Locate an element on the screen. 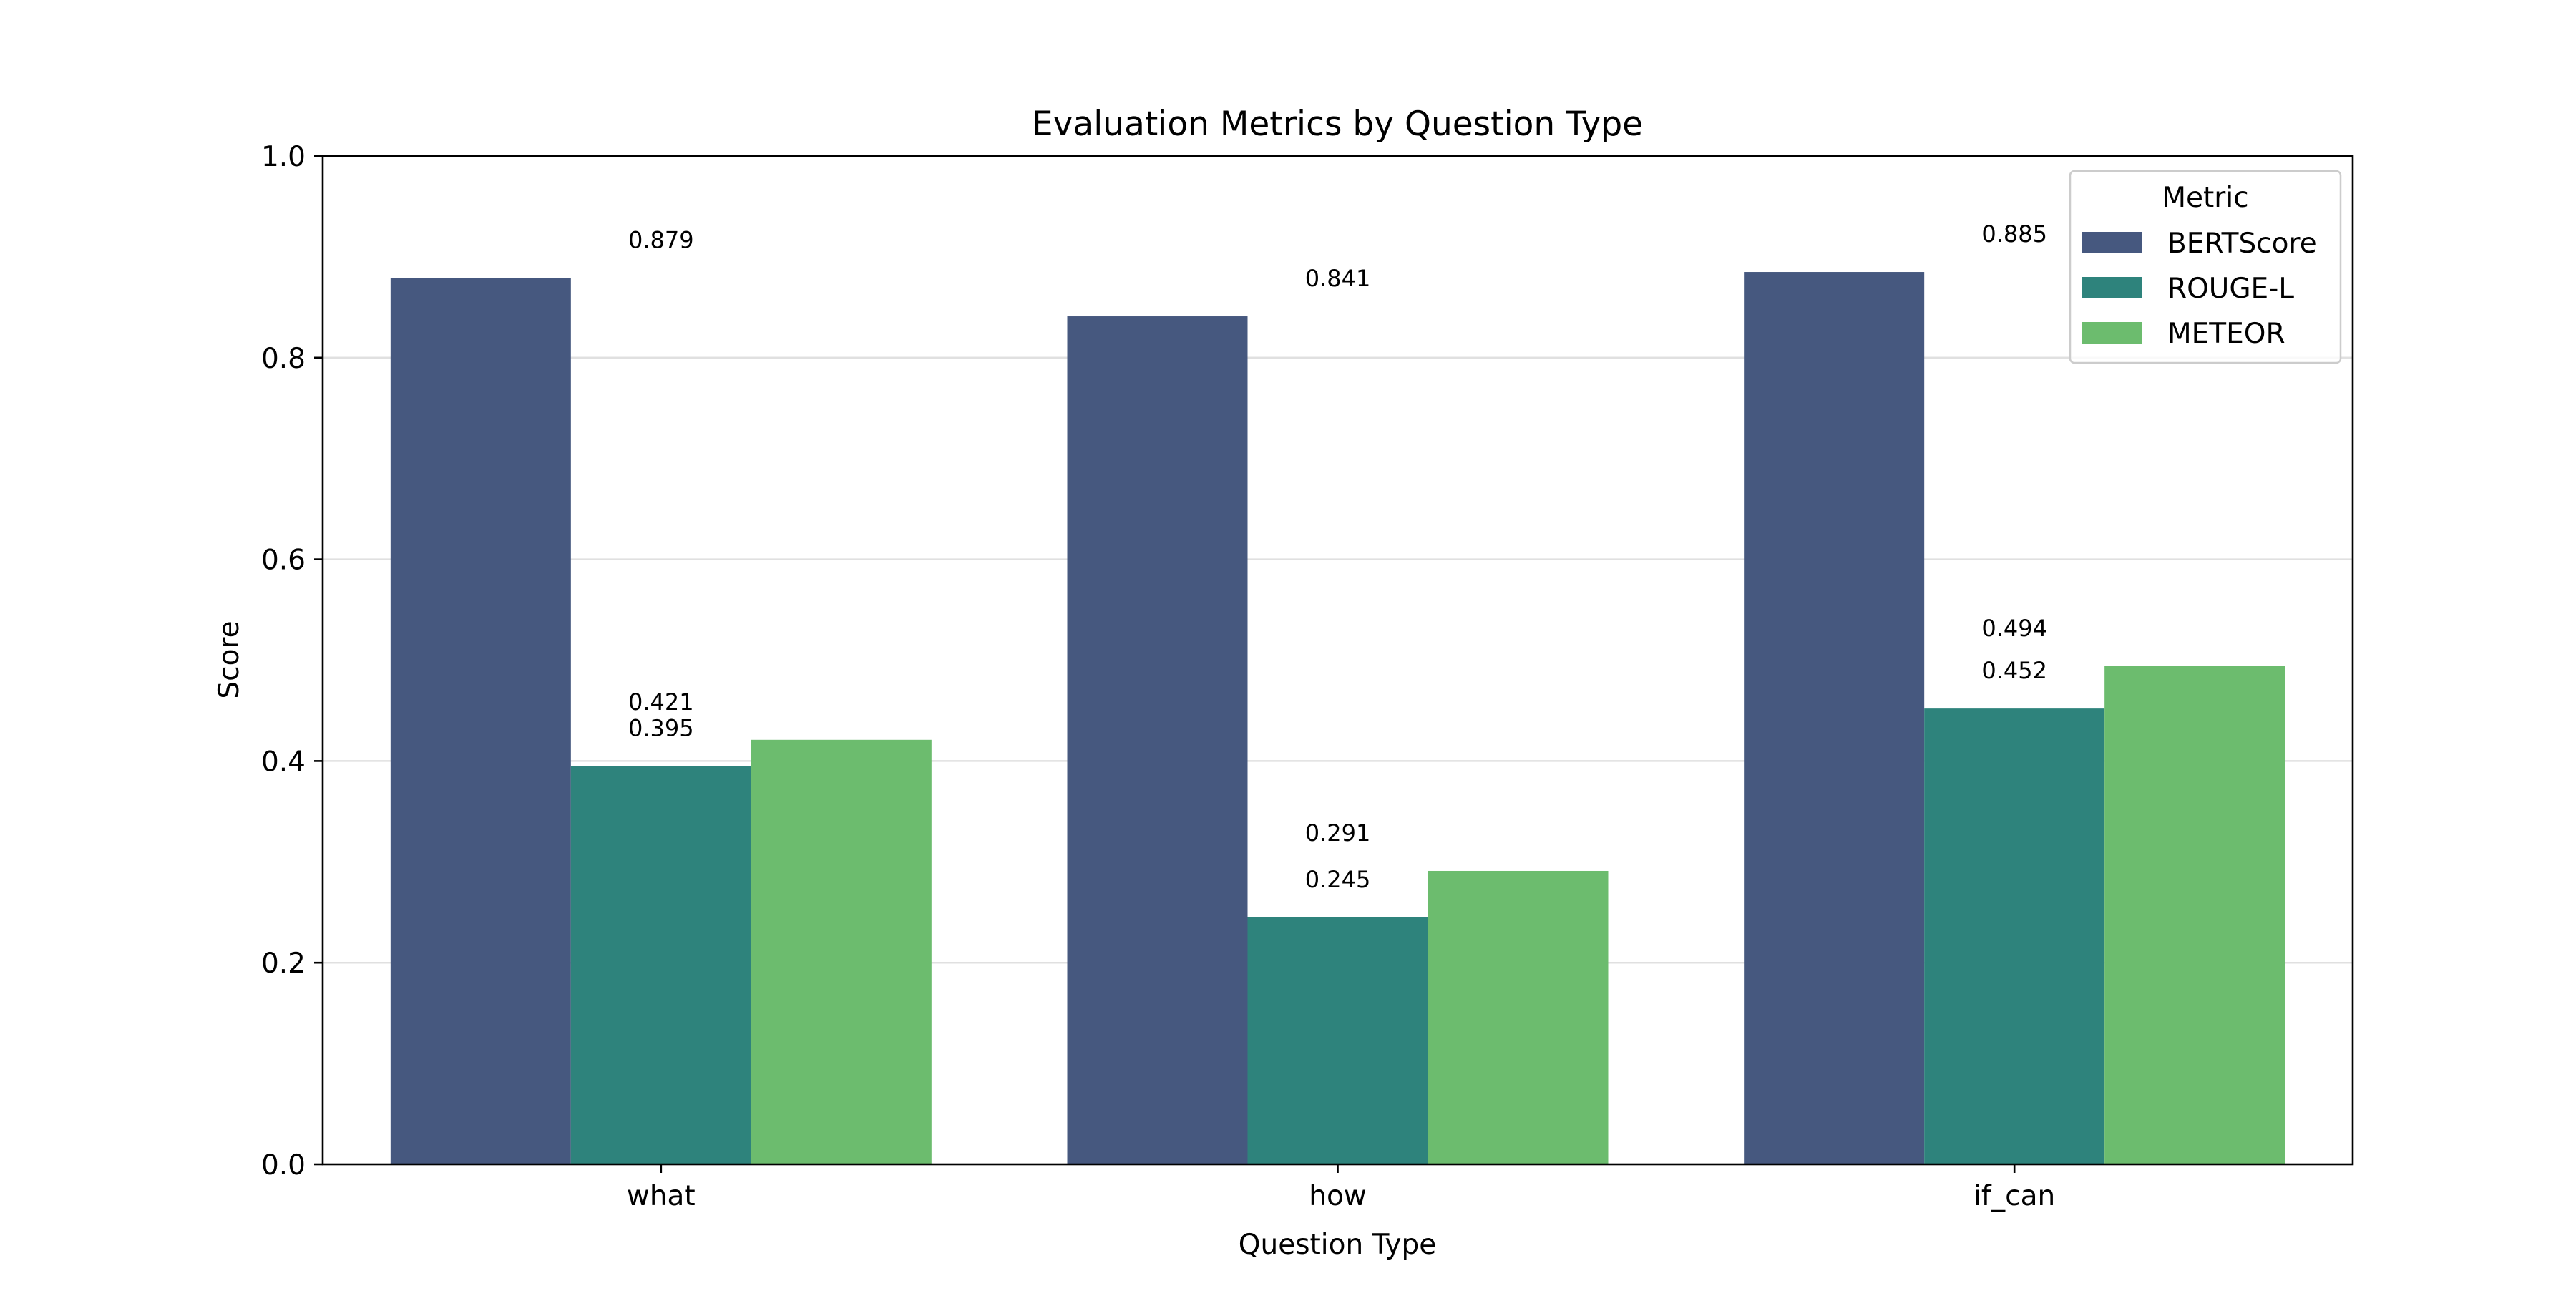 The width and height of the screenshot is (2576, 1291). bar-bertscore-if-can is located at coordinates (1834, 718).